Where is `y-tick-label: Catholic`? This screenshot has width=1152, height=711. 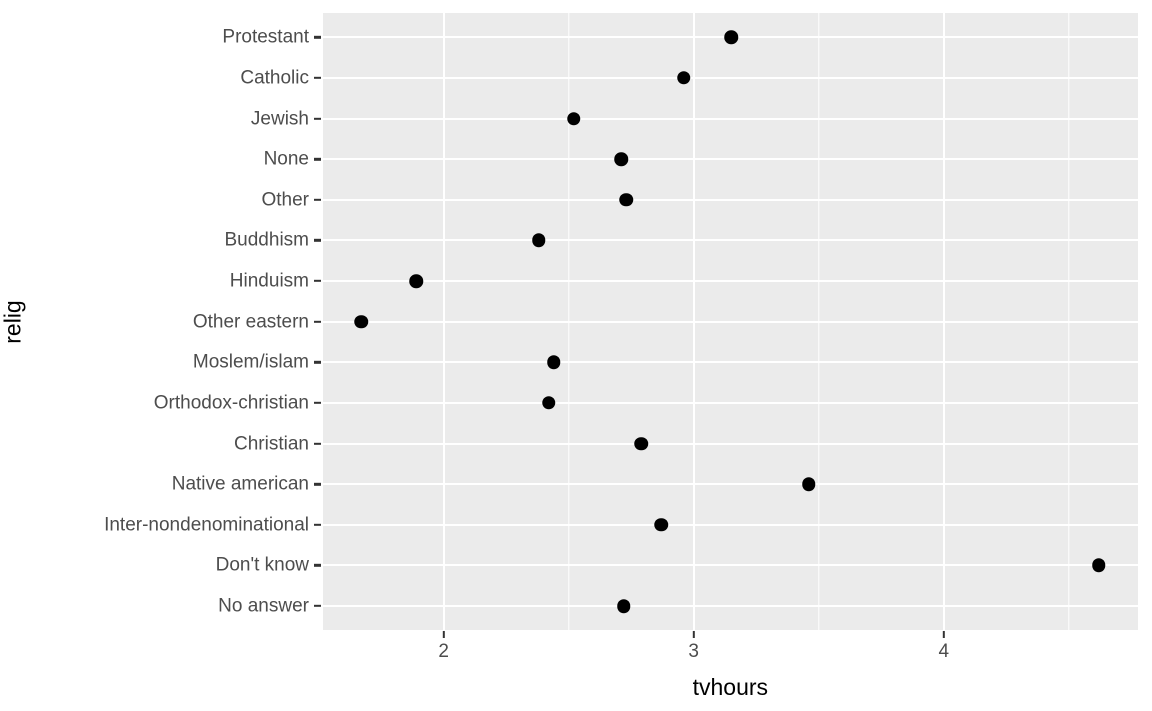 y-tick-label: Catholic is located at coordinates (274, 78).